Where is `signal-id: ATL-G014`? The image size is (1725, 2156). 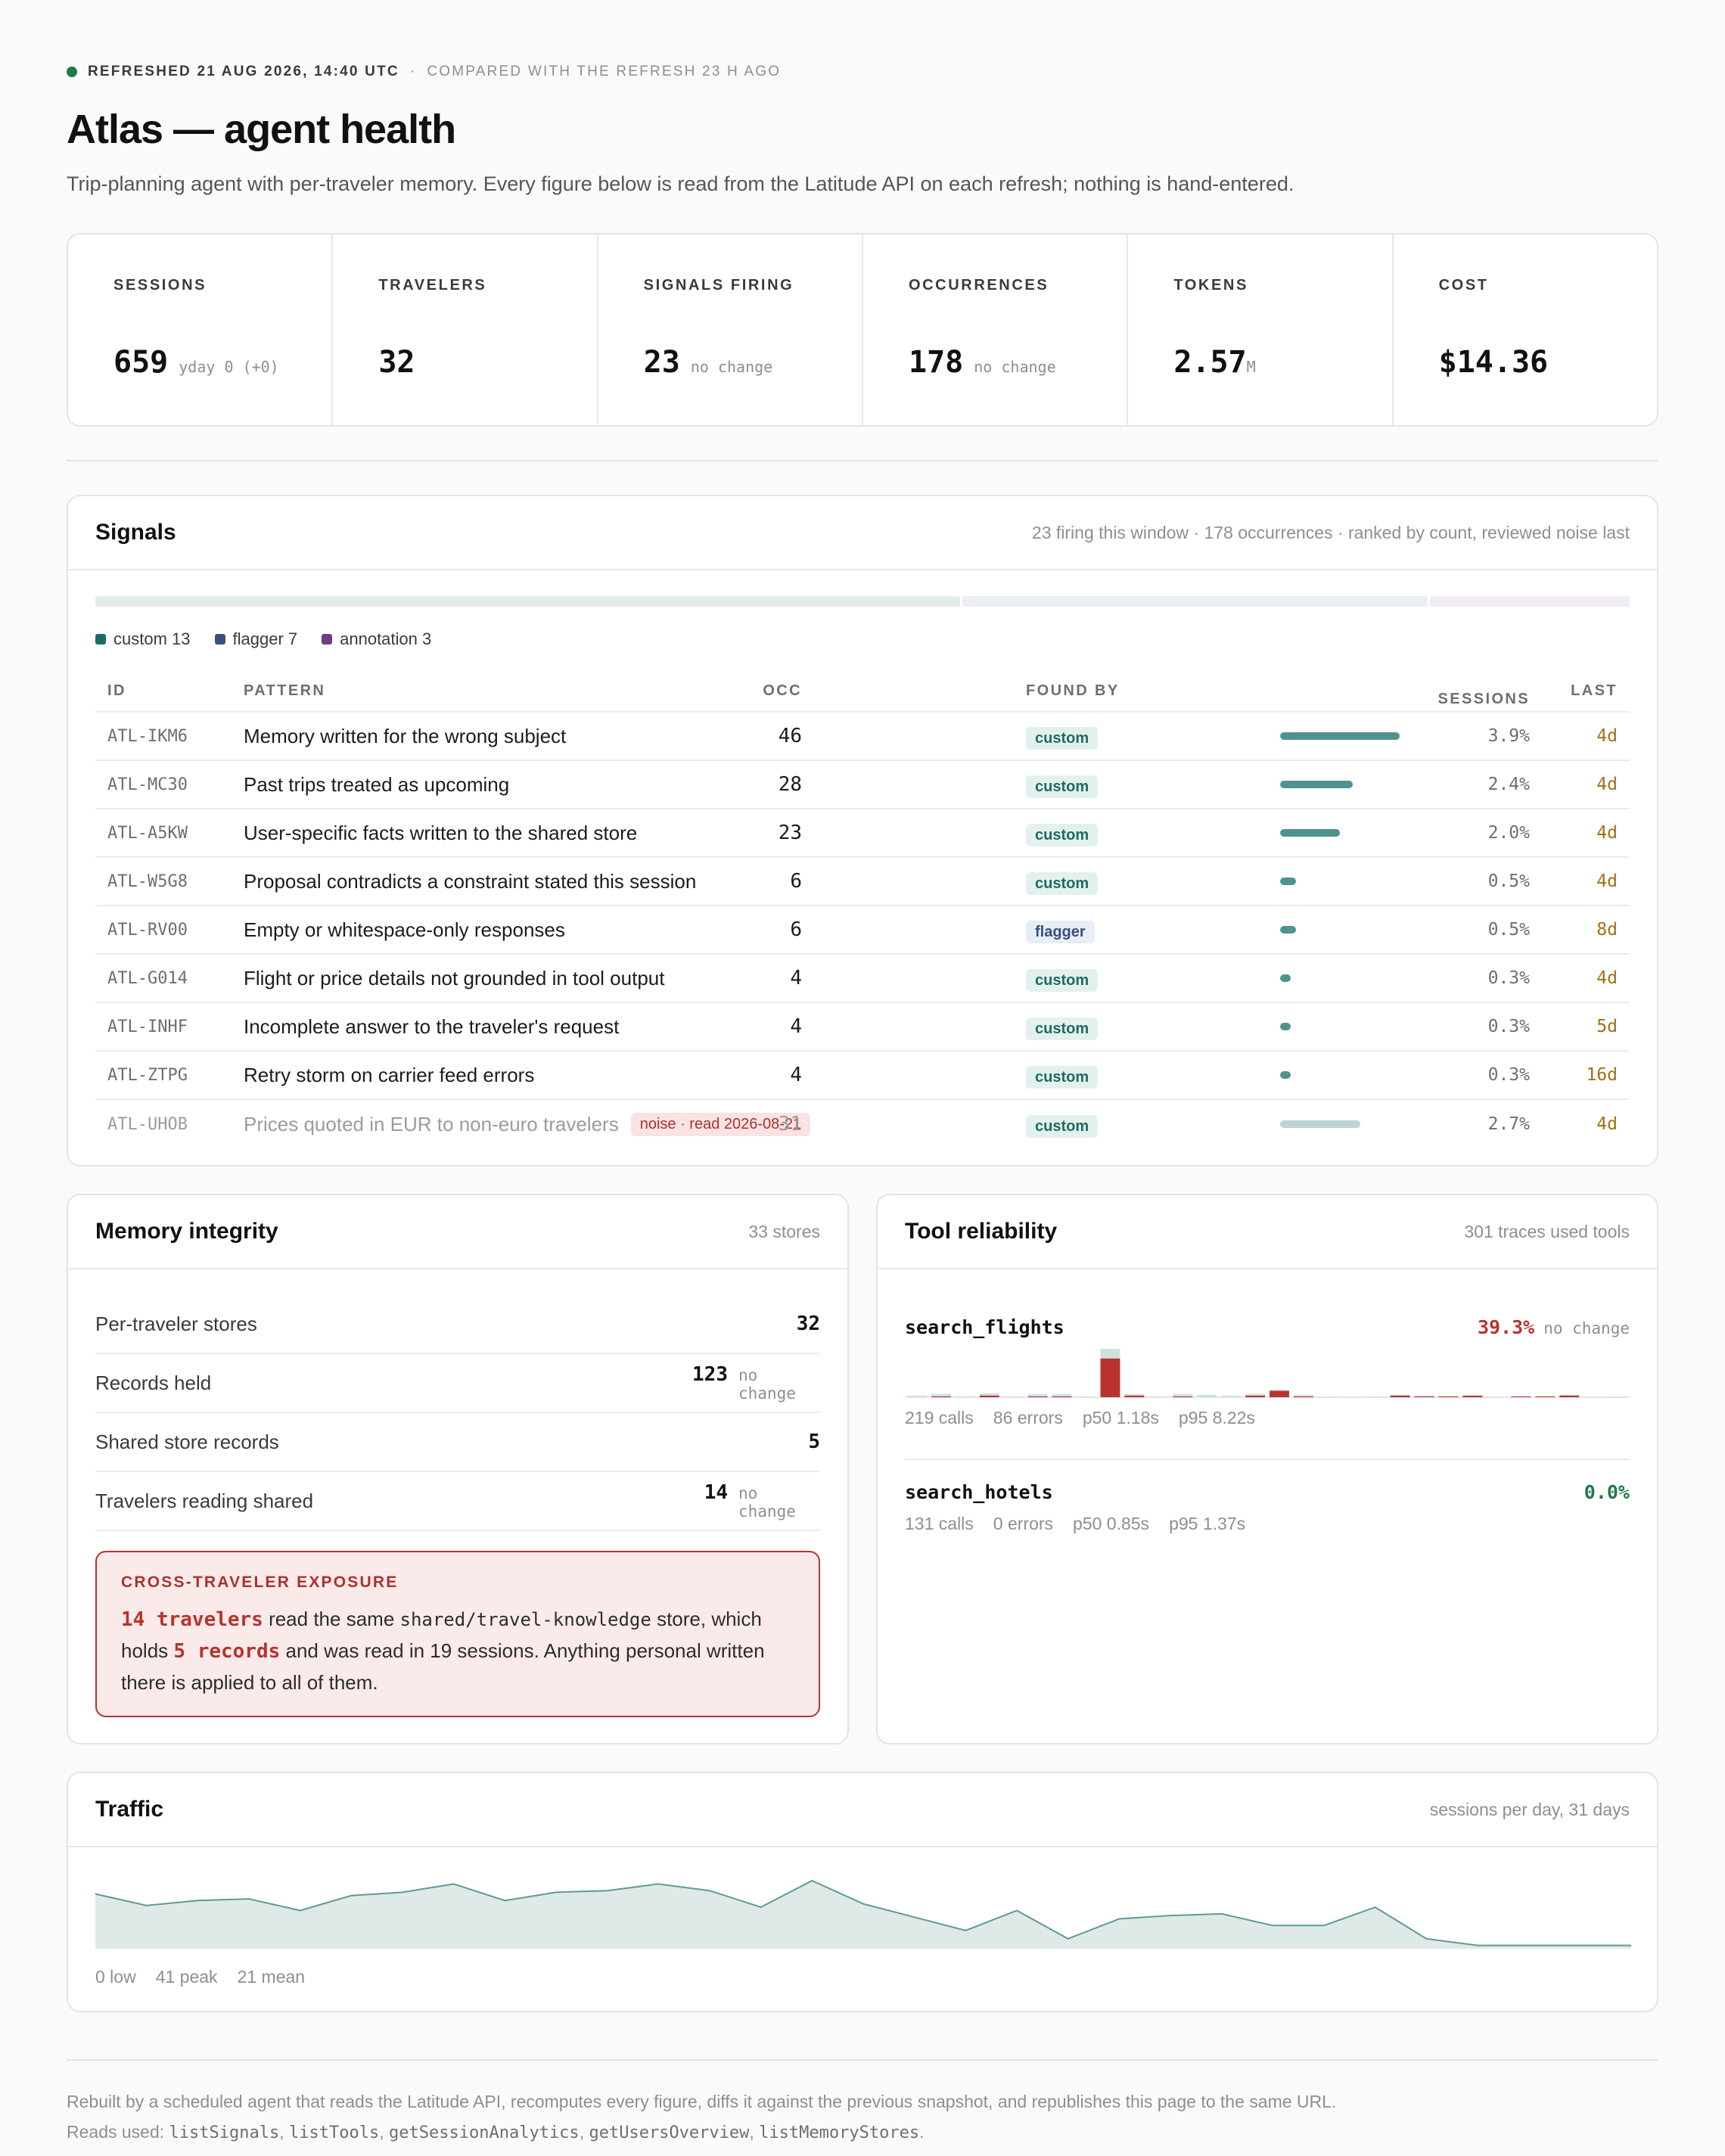
signal-id: ATL-G014 is located at coordinates (147, 978).